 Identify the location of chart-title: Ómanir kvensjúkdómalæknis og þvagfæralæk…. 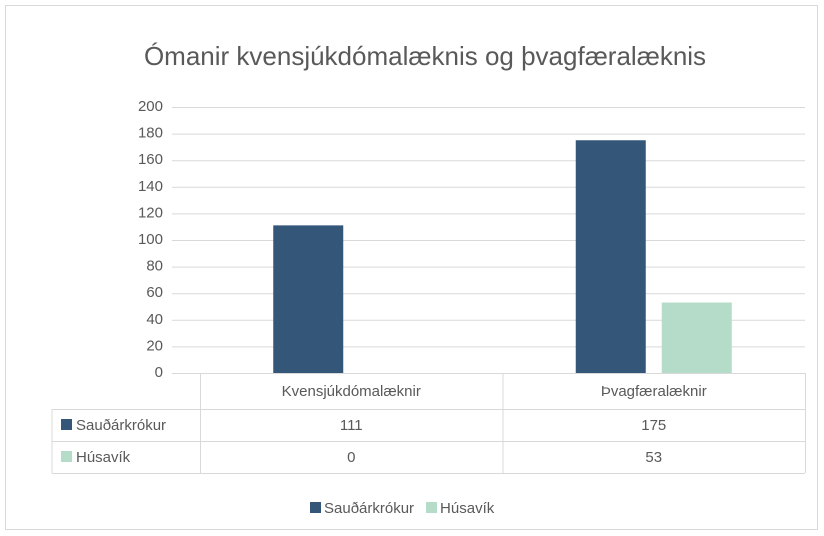
(425, 56).